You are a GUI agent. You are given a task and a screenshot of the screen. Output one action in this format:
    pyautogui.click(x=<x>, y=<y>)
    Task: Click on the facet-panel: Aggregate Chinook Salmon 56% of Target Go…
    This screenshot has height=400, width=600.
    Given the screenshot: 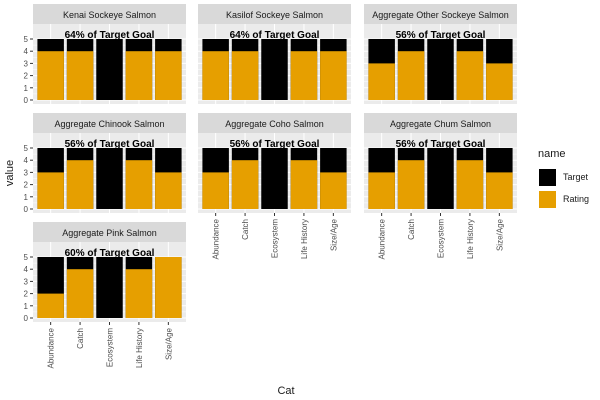 What is the action you would take?
    pyautogui.click(x=105, y=163)
    